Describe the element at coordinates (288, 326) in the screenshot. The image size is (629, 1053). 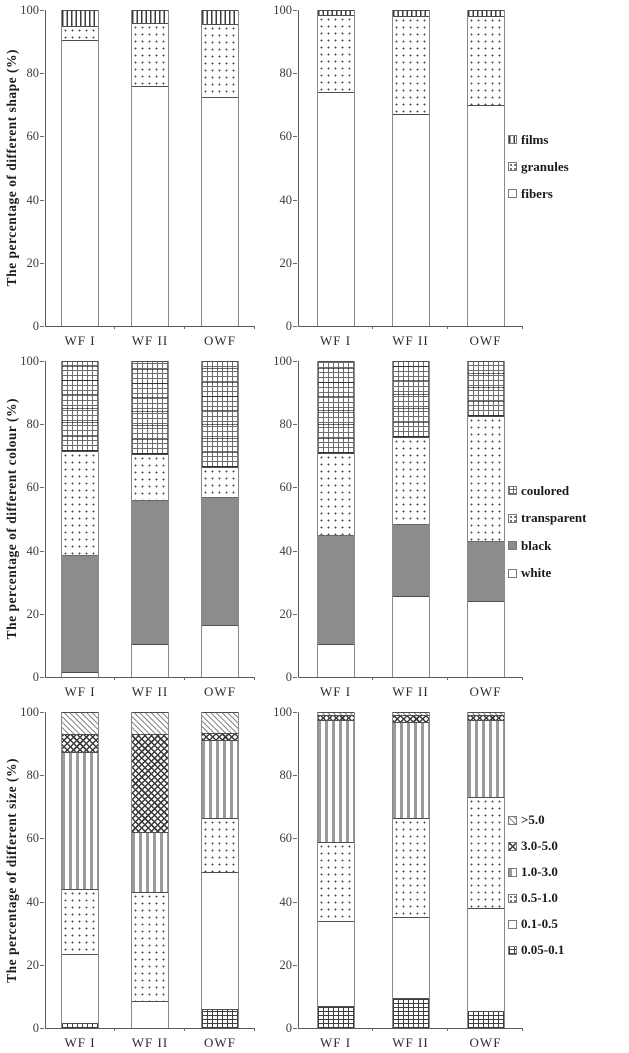
I see `y-tick-label: 0` at that location.